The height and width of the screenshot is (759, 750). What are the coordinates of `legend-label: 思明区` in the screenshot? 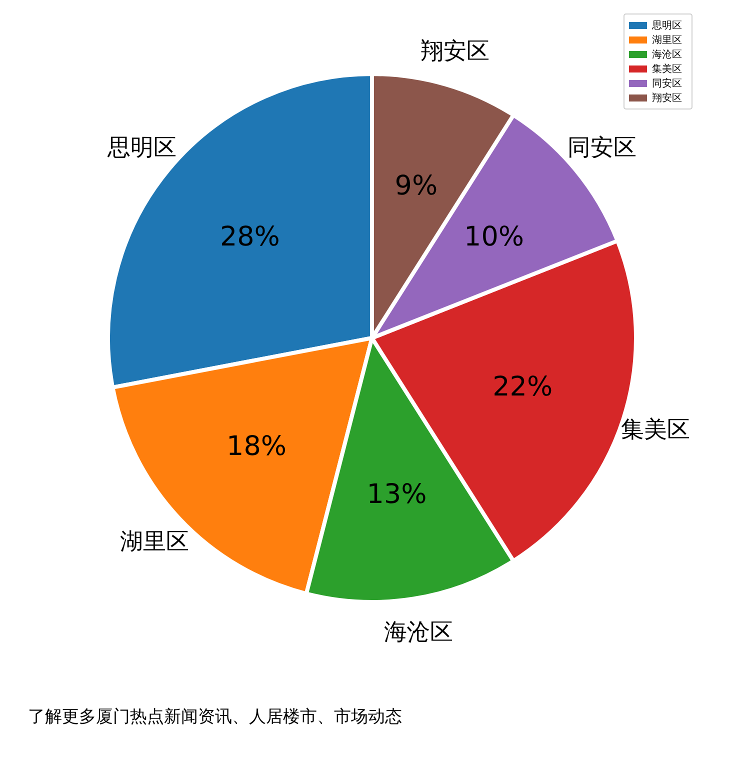 It's located at (666, 26).